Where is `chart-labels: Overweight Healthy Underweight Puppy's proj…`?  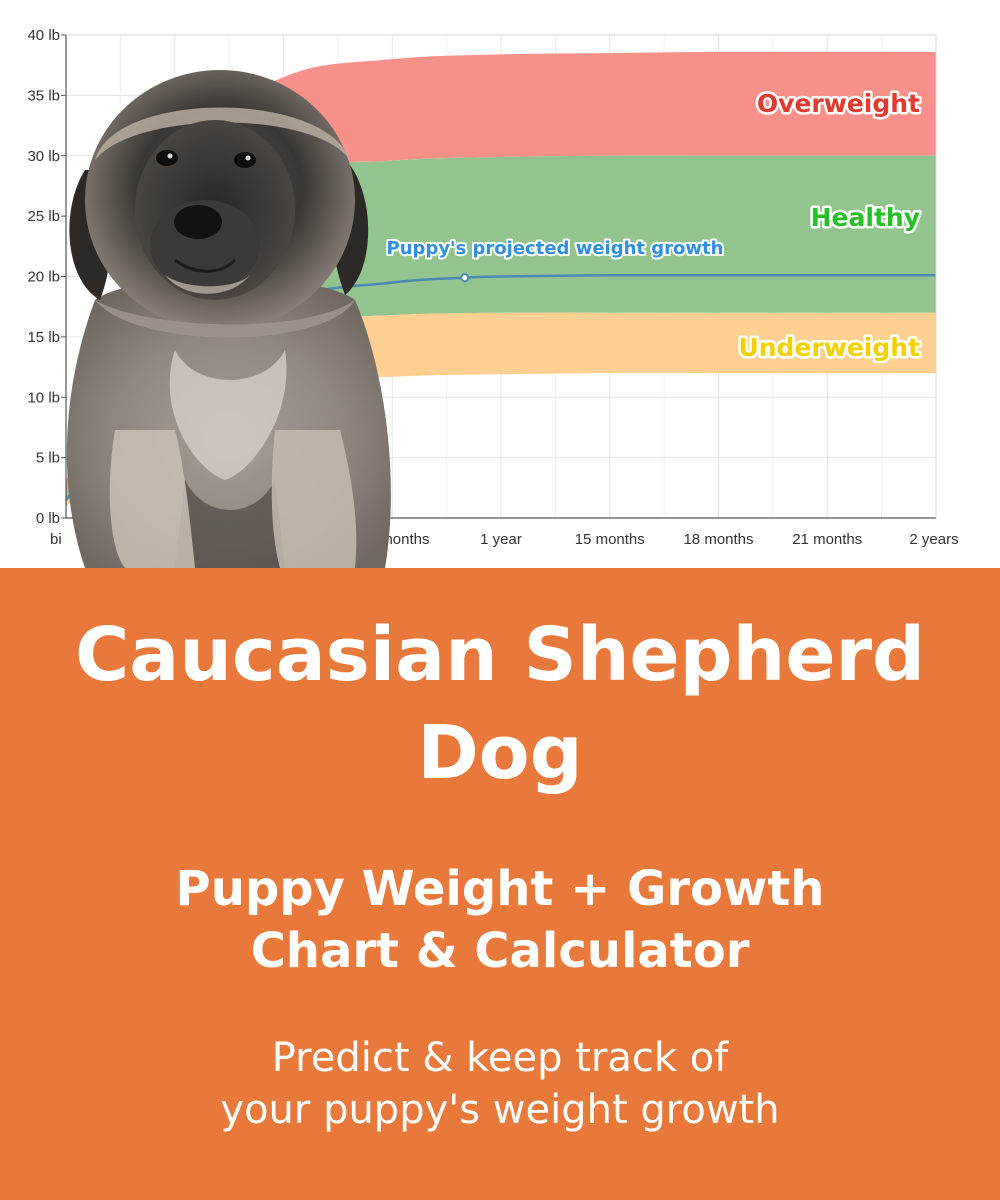 chart-labels: Overweight Healthy Underweight Puppy's proj… is located at coordinates (654, 226).